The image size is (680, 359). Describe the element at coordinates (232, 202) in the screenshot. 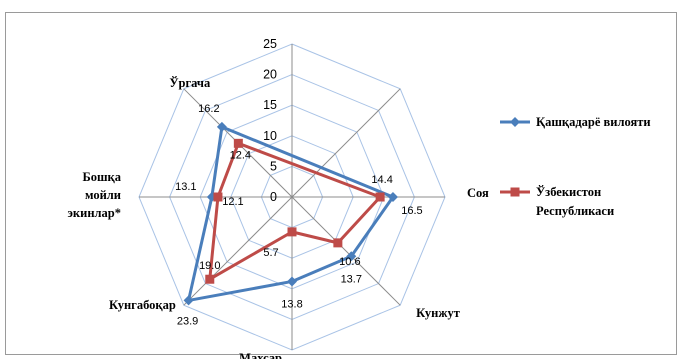

I see `data-label: 12.1` at that location.